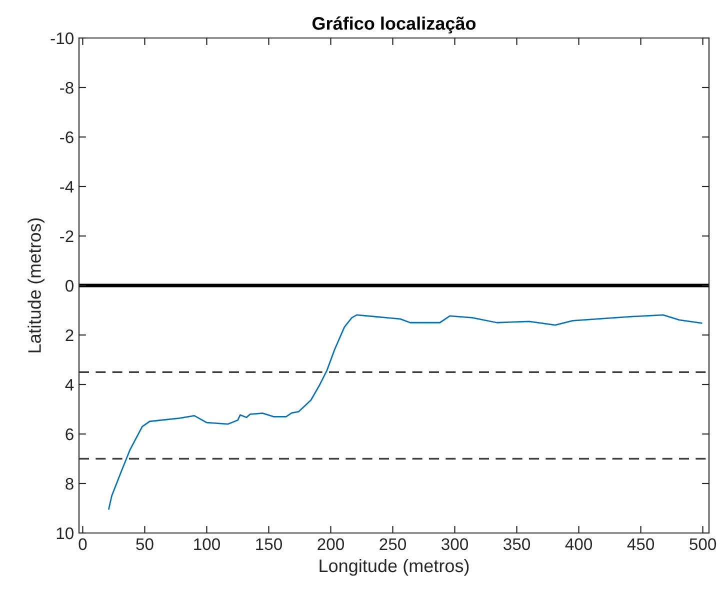 The width and height of the screenshot is (721, 595). What do you see at coordinates (70, 335) in the screenshot?
I see `y-tick-label: 2` at bounding box center [70, 335].